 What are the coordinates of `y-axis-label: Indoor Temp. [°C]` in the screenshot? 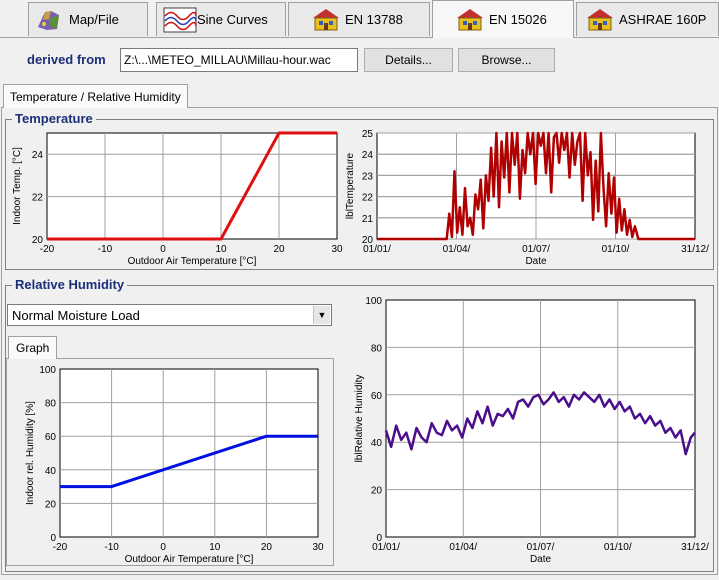 It's located at (17, 186).